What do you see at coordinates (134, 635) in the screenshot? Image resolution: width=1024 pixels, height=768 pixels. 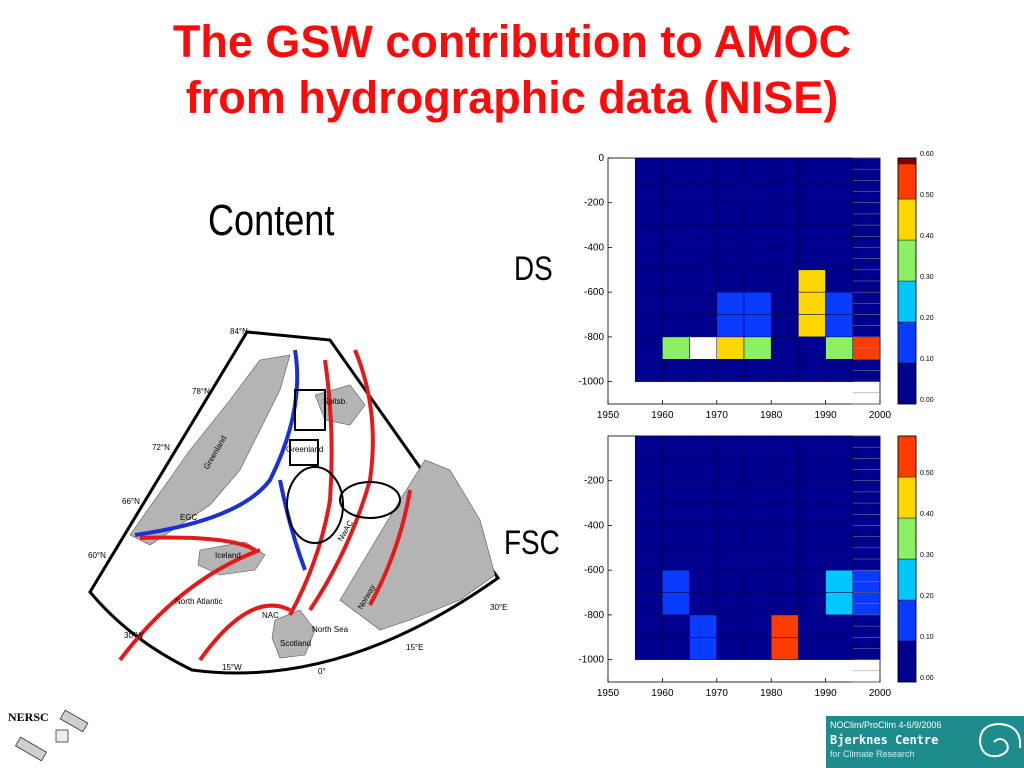 I see `lon-label-30w: 30°W` at bounding box center [134, 635].